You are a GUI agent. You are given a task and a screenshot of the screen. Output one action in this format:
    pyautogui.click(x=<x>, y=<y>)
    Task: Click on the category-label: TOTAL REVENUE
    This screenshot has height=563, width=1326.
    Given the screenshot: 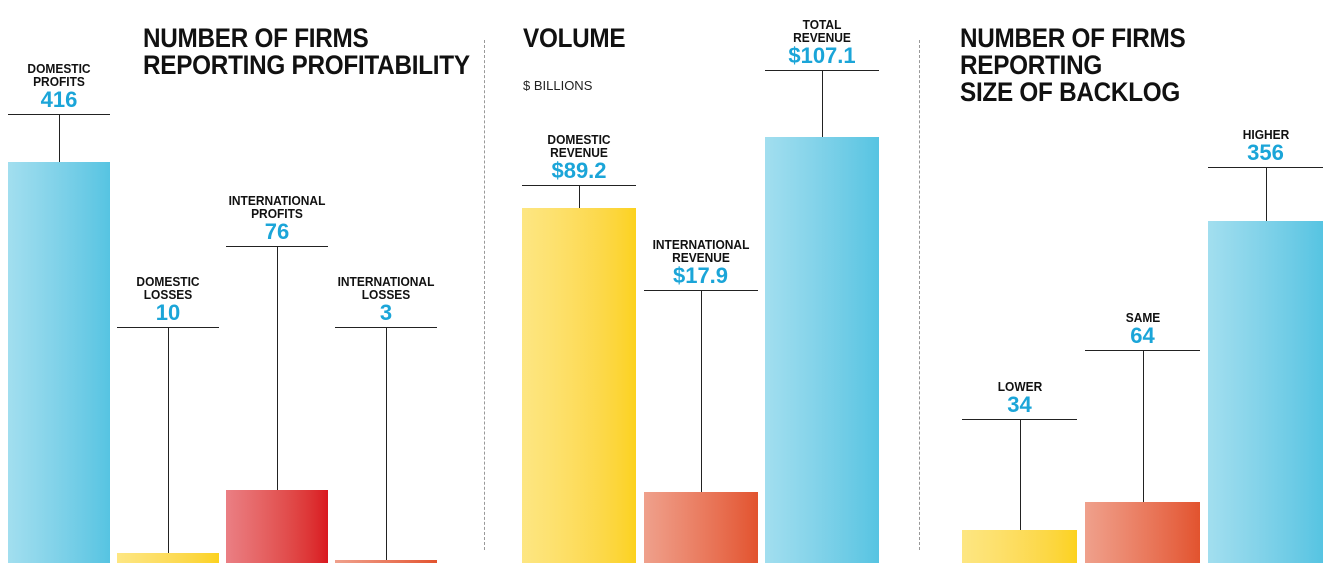 What is the action you would take?
    pyautogui.click(x=822, y=31)
    